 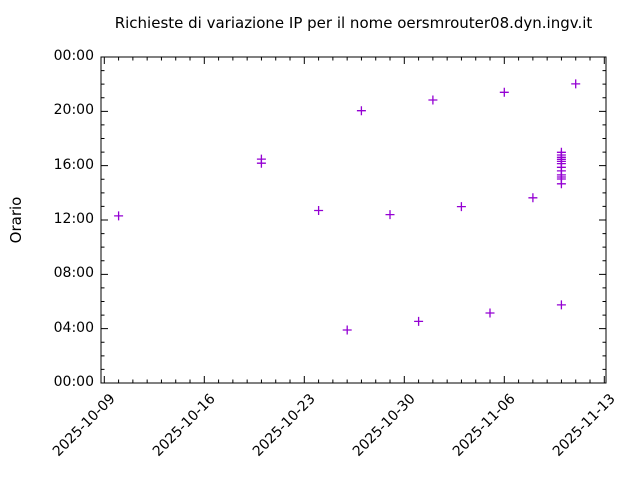 I want to click on y-tick-label: 16:00, so click(x=73, y=164).